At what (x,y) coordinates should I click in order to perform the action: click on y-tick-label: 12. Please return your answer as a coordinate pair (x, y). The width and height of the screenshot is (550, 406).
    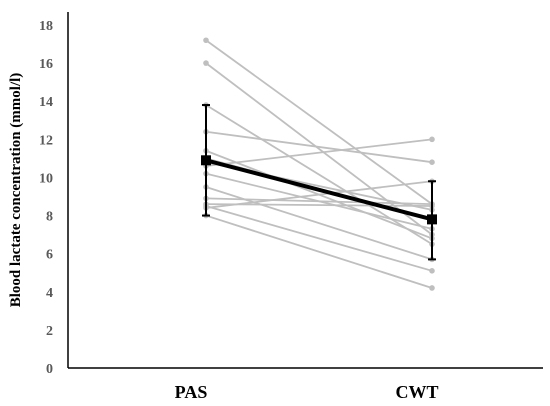
    Looking at the image, I should click on (46, 140).